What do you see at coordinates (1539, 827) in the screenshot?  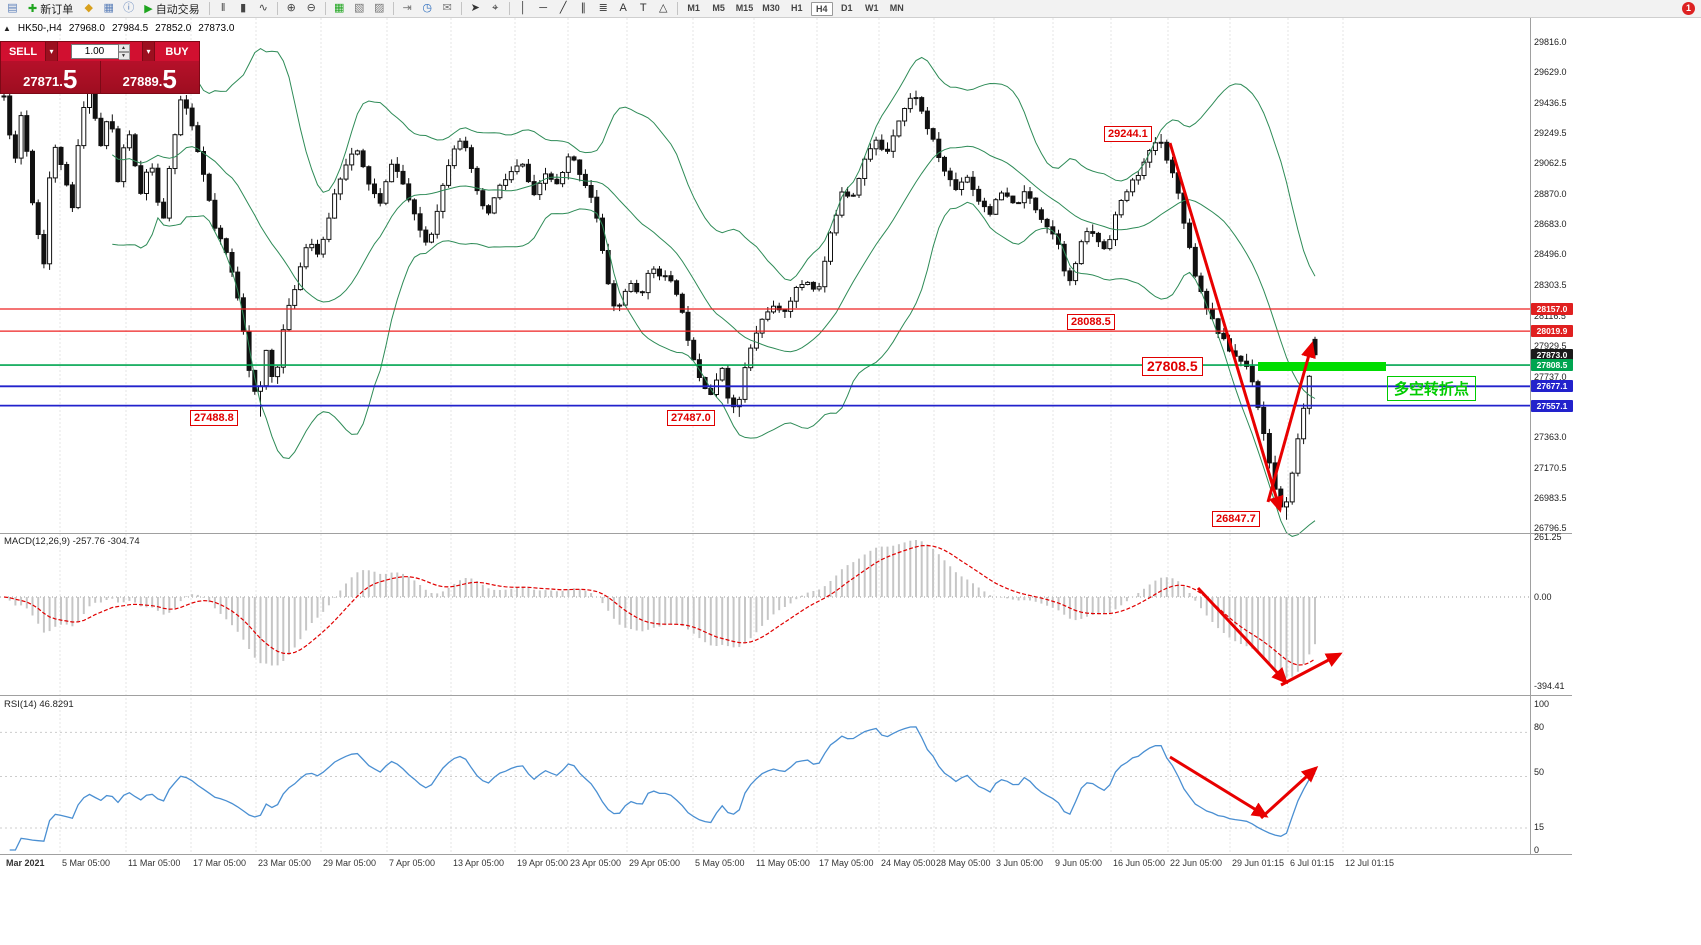 I see `rsi-axis-tick: 15` at bounding box center [1539, 827].